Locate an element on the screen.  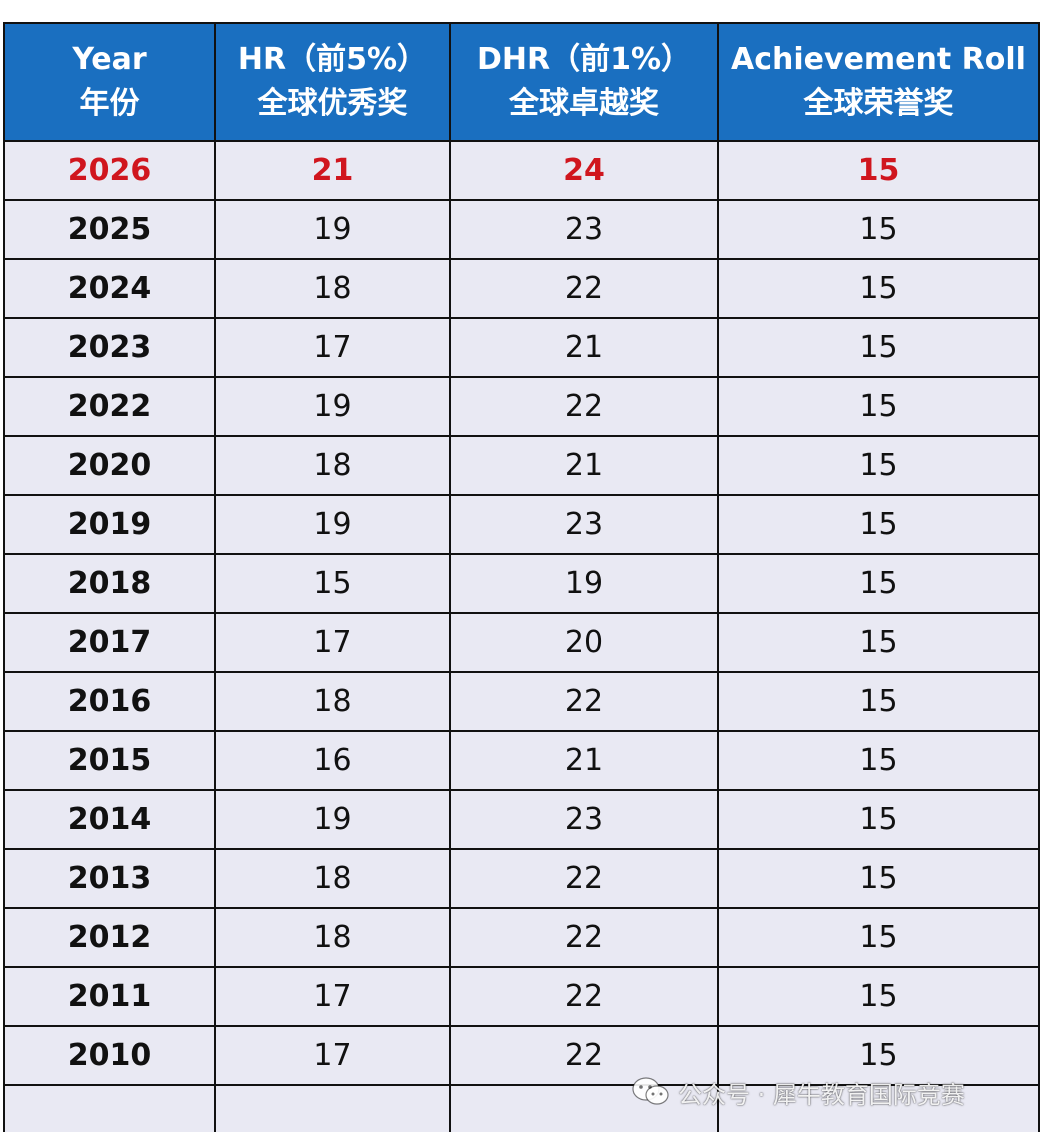
header-year-en: Year is located at coordinates (109, 59).